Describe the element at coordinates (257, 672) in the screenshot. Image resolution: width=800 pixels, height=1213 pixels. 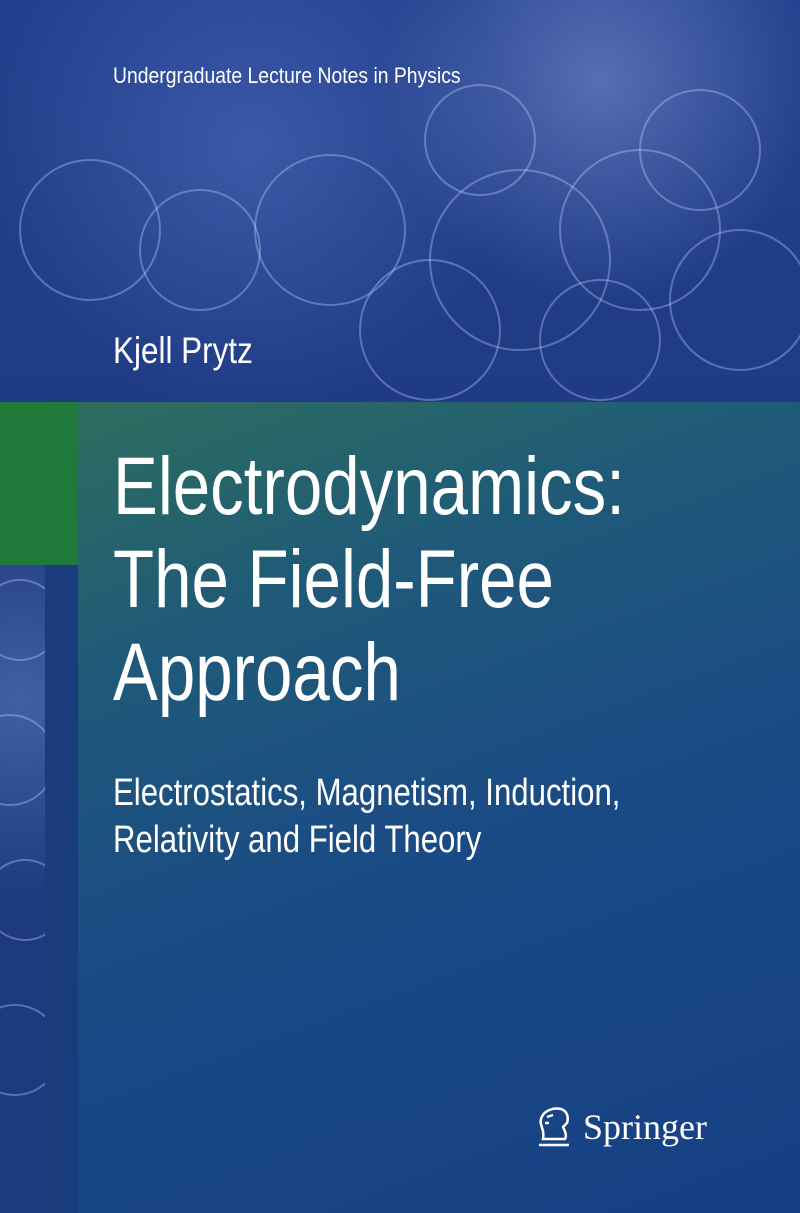
I see `title-line: Approach` at that location.